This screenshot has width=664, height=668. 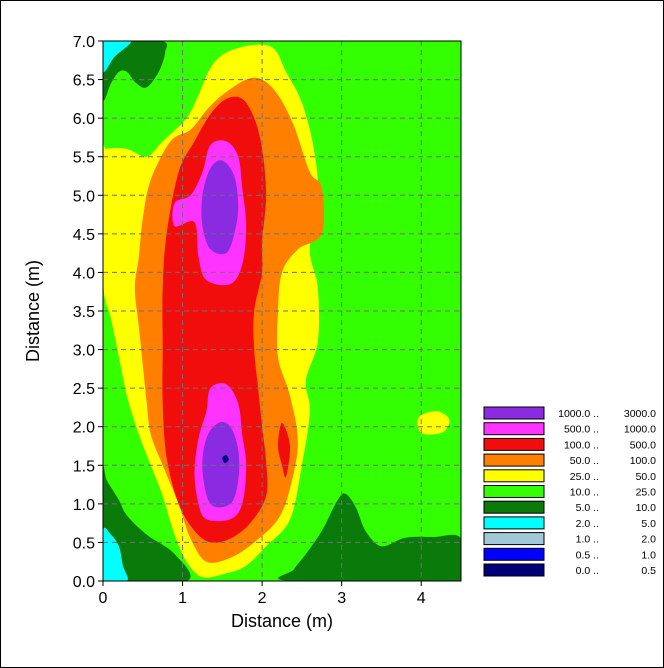 What do you see at coordinates (643, 461) in the screenshot?
I see `legend-label-3: 100.0` at bounding box center [643, 461].